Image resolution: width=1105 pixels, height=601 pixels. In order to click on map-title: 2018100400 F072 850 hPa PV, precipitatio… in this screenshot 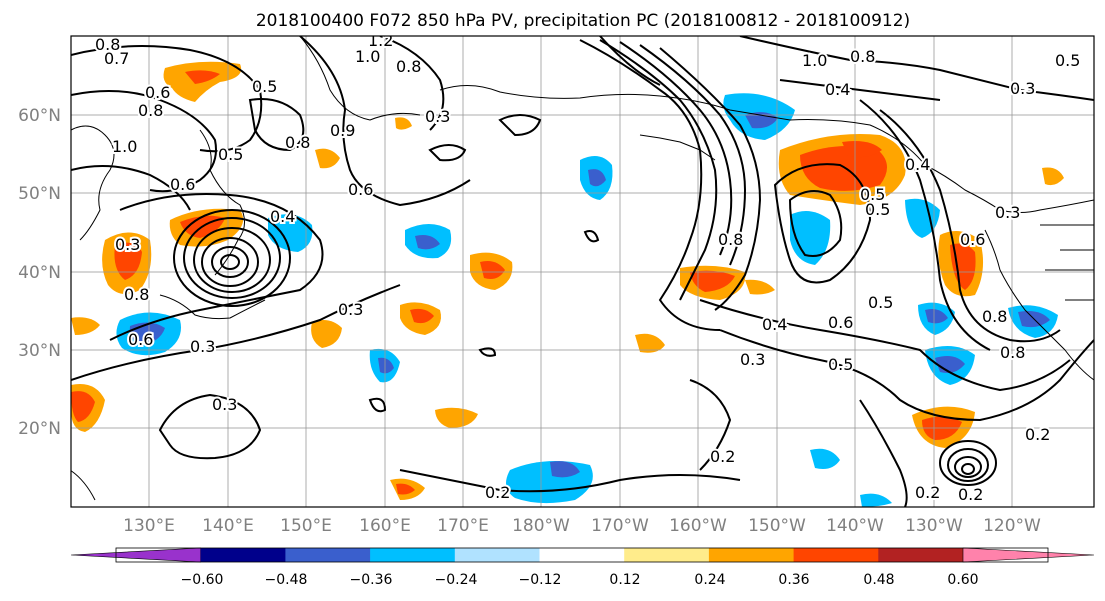, I will do `click(583, 21)`.